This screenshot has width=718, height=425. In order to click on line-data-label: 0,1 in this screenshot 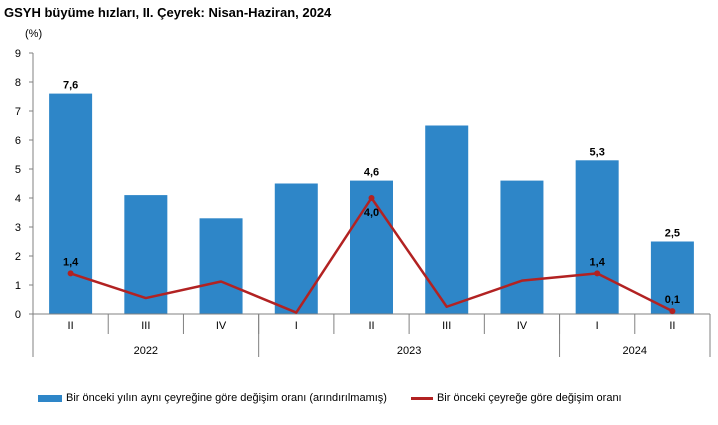, I will do `click(672, 300)`.